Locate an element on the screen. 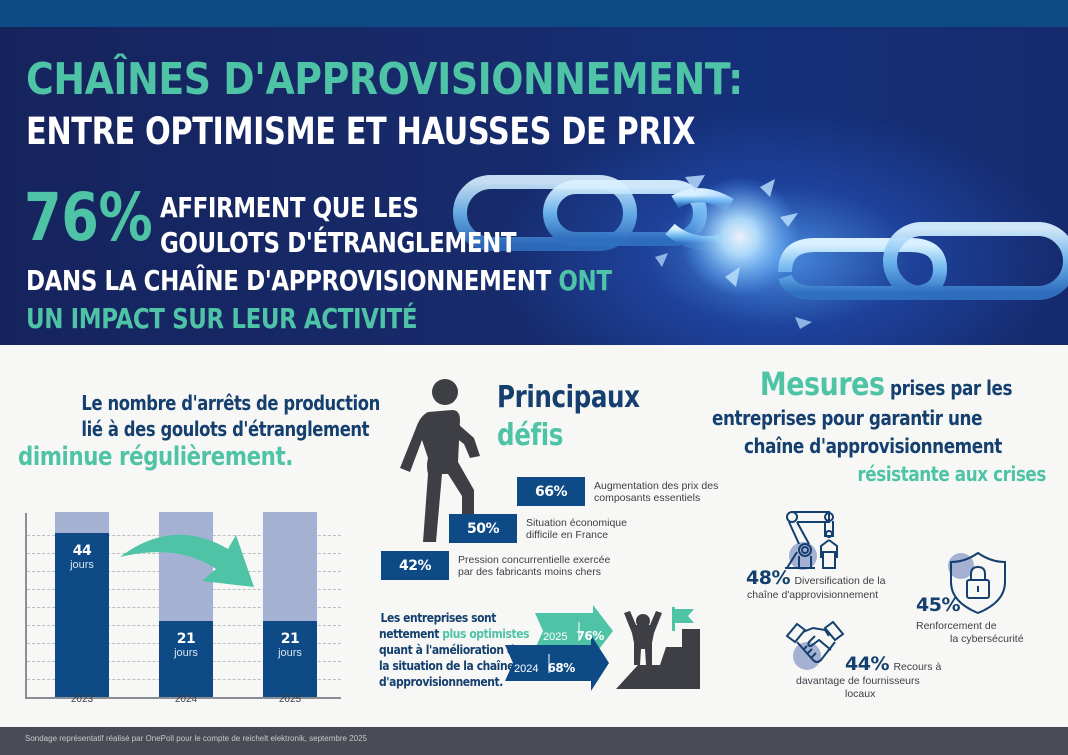 Image resolution: width=1068 pixels, height=755 pixels. measure-item: 48% Diversification de la is located at coordinates (815, 578).